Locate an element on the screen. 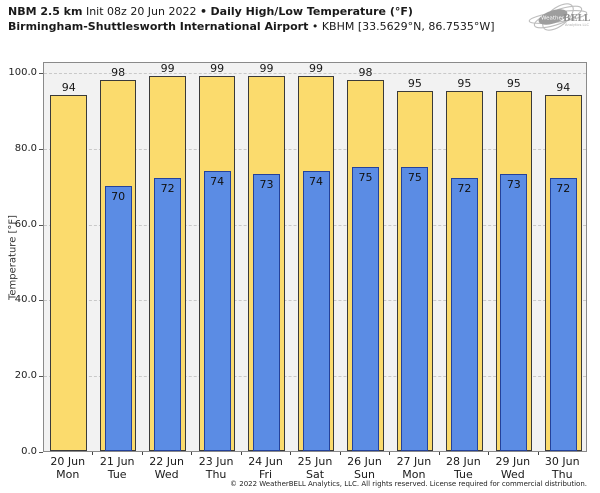 The image size is (600, 493). logo-text-weather: Weather is located at coordinates (553, 19).